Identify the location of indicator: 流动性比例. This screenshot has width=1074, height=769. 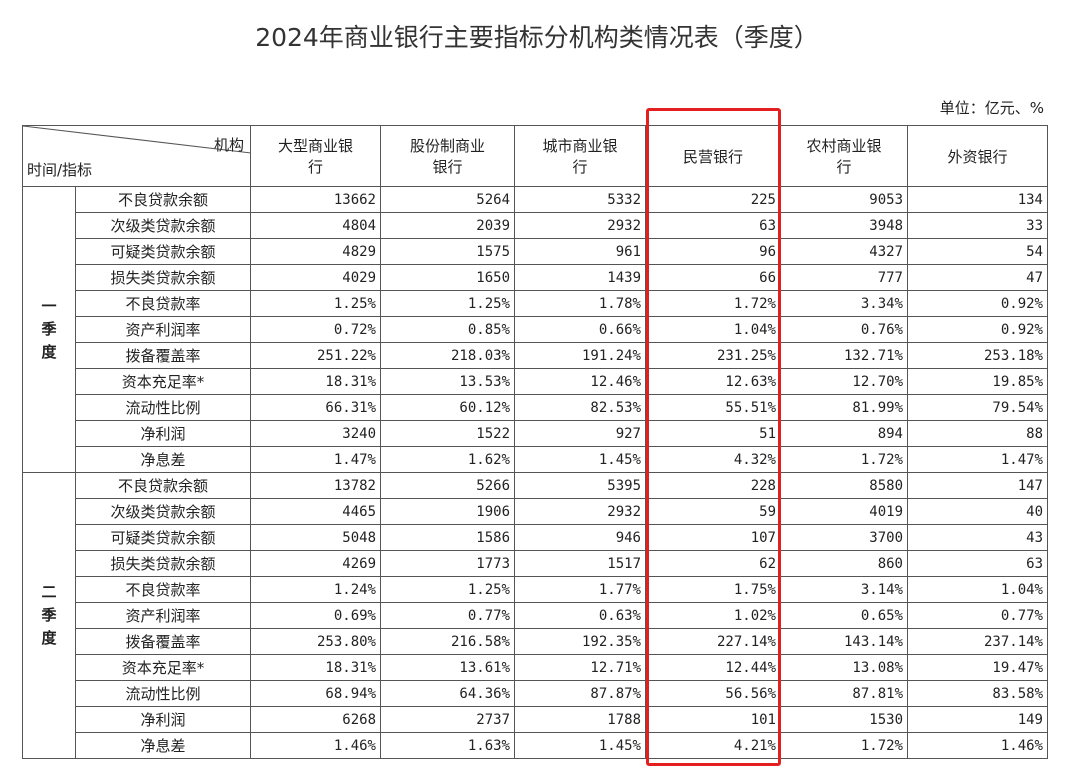
(163, 693).